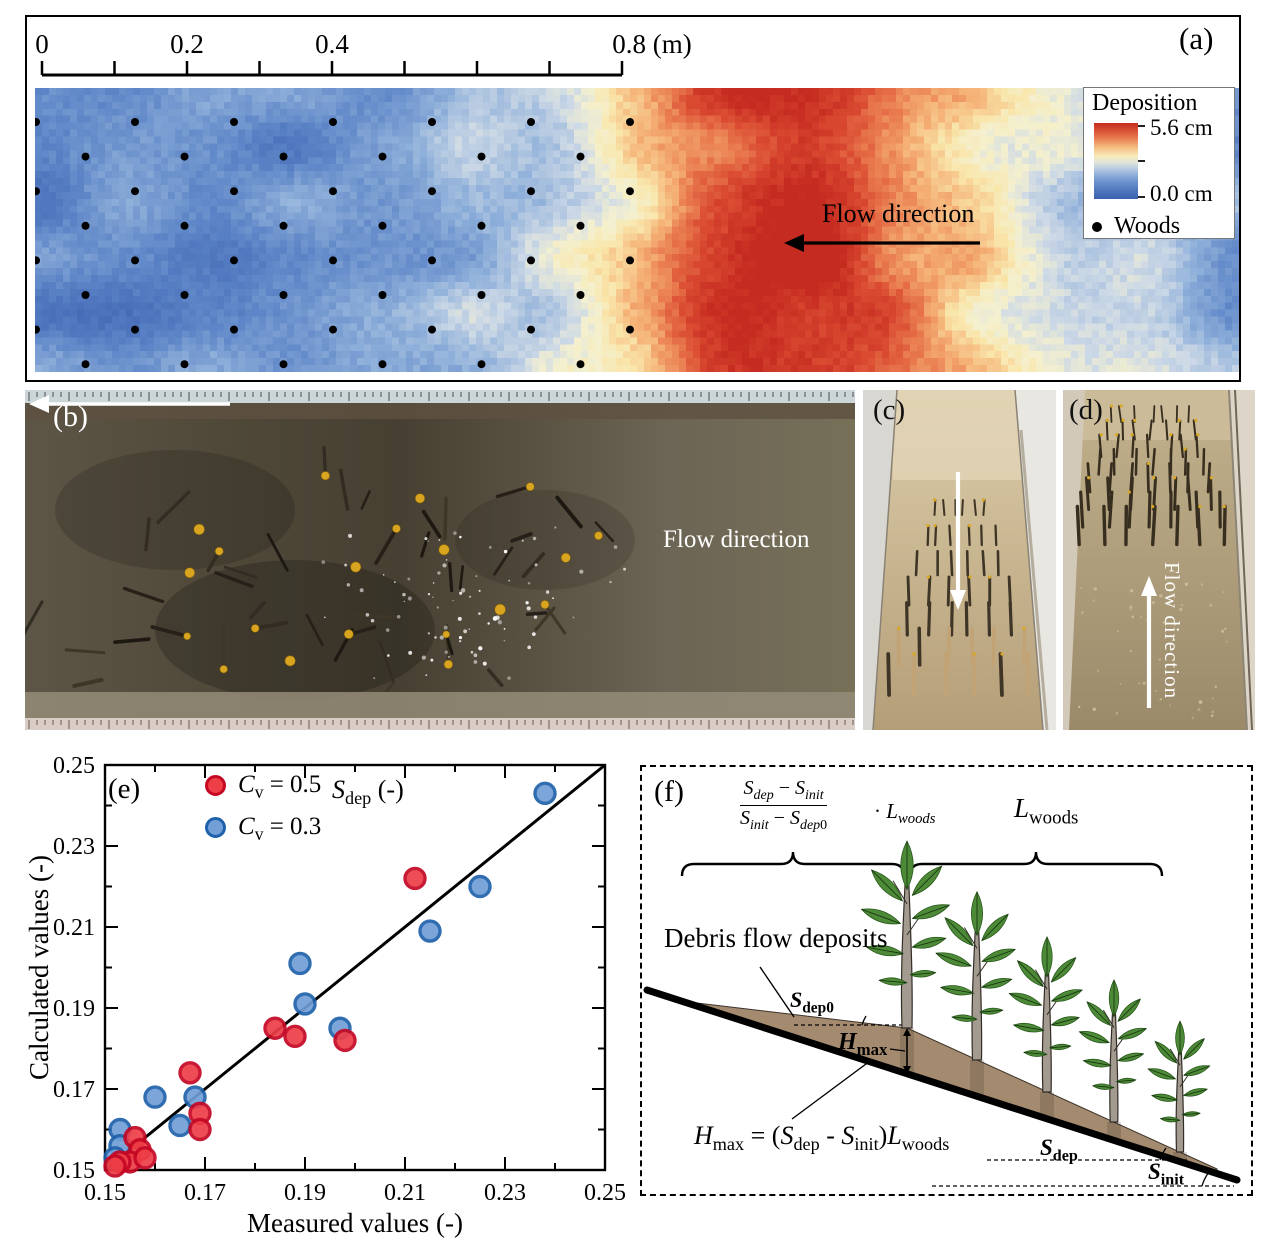 This screenshot has height=1245, width=1269. What do you see at coordinates (405, 1193) in the screenshot?
I see `x-tick-label: 0.21` at bounding box center [405, 1193].